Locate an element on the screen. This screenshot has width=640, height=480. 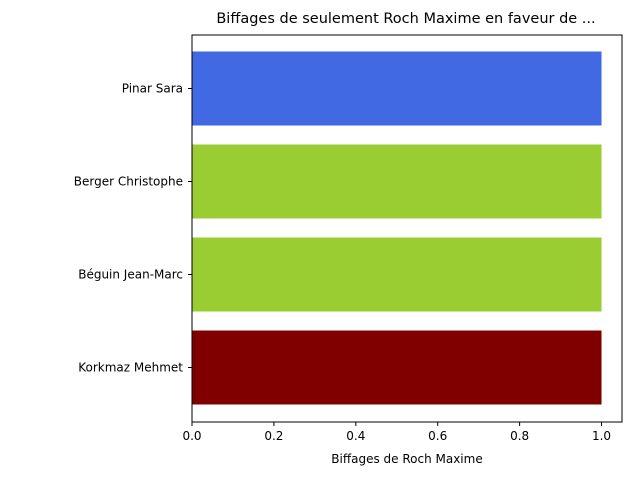
x-tick-label: 0.0 is located at coordinates (191, 436).